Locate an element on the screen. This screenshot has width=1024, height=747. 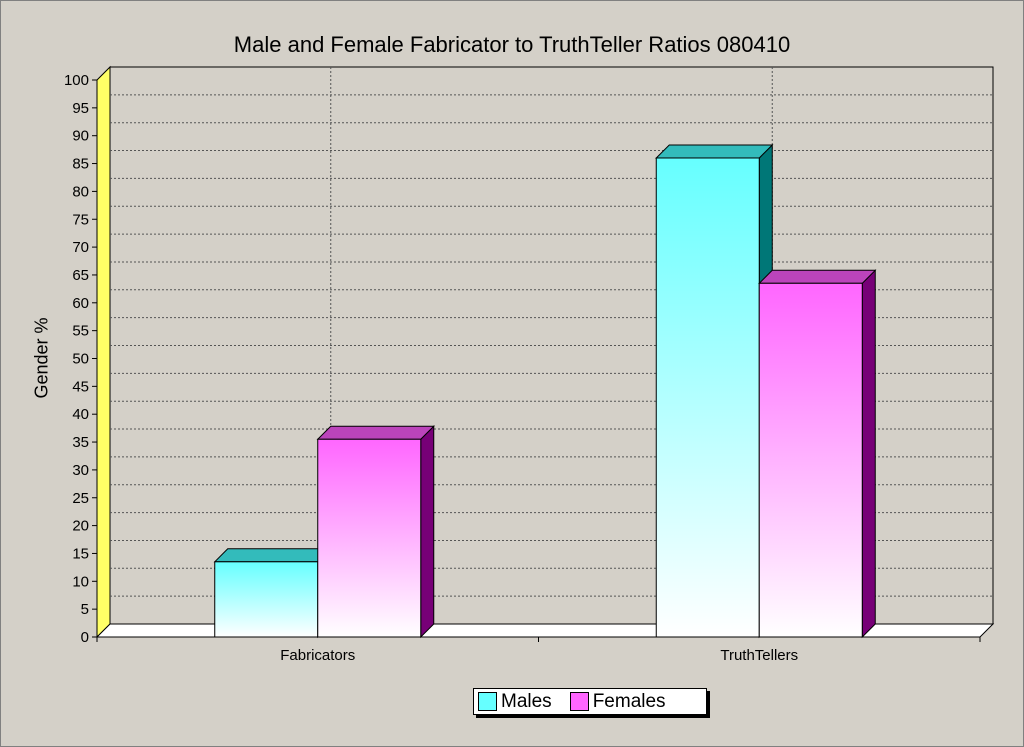
y-tick-label: 90 is located at coordinates (80, 136).